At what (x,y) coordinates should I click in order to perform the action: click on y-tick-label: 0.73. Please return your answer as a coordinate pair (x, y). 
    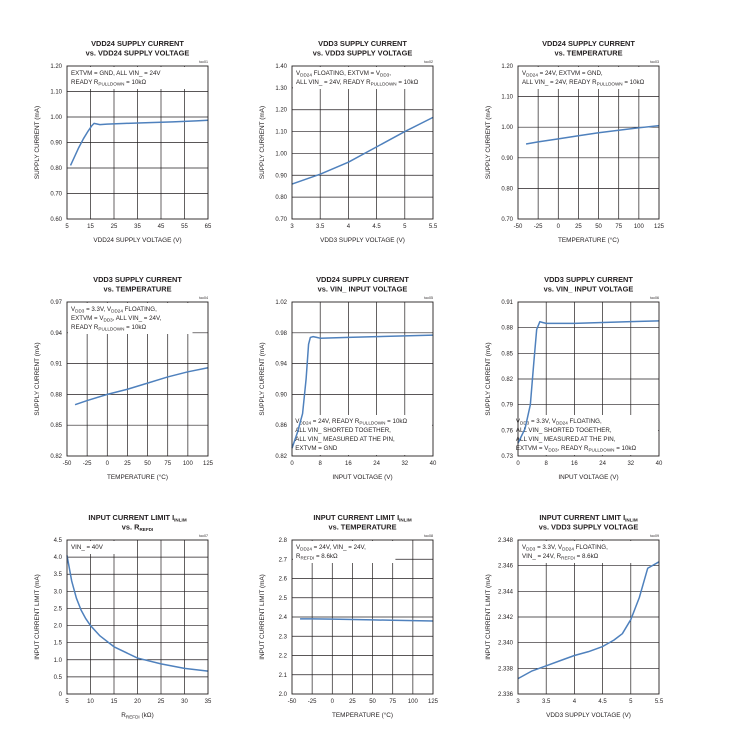
    Looking at the image, I should click on (507, 457).